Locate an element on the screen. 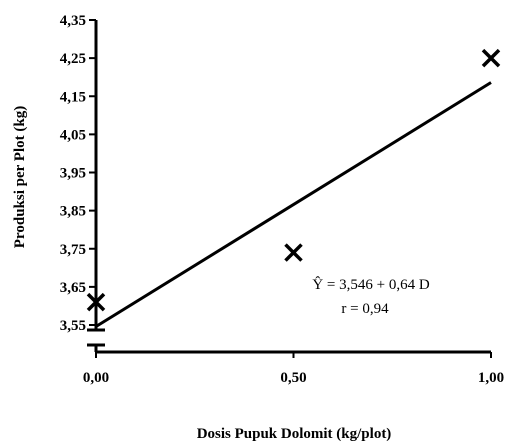 This screenshot has width=512, height=445. x-tick-label: 0,50 is located at coordinates (293, 378).